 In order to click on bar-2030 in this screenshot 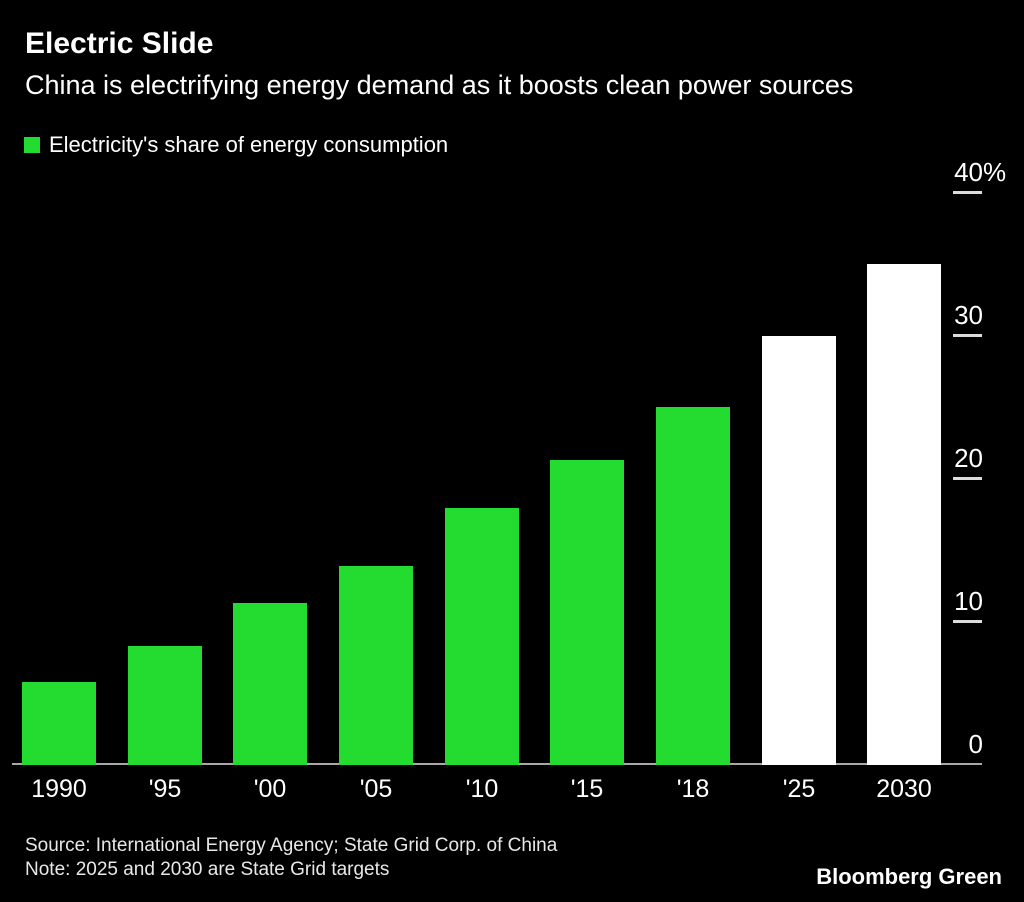, I will do `click(904, 514)`.